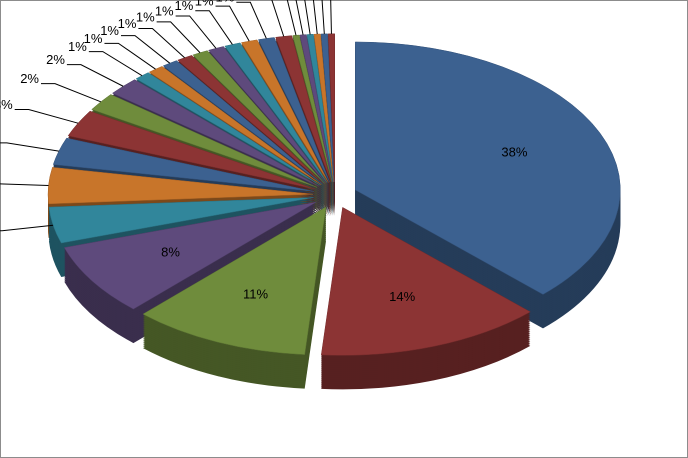 This screenshot has height=458, width=688. What do you see at coordinates (6, 104) in the screenshot?
I see `data-label: 3%` at bounding box center [6, 104].